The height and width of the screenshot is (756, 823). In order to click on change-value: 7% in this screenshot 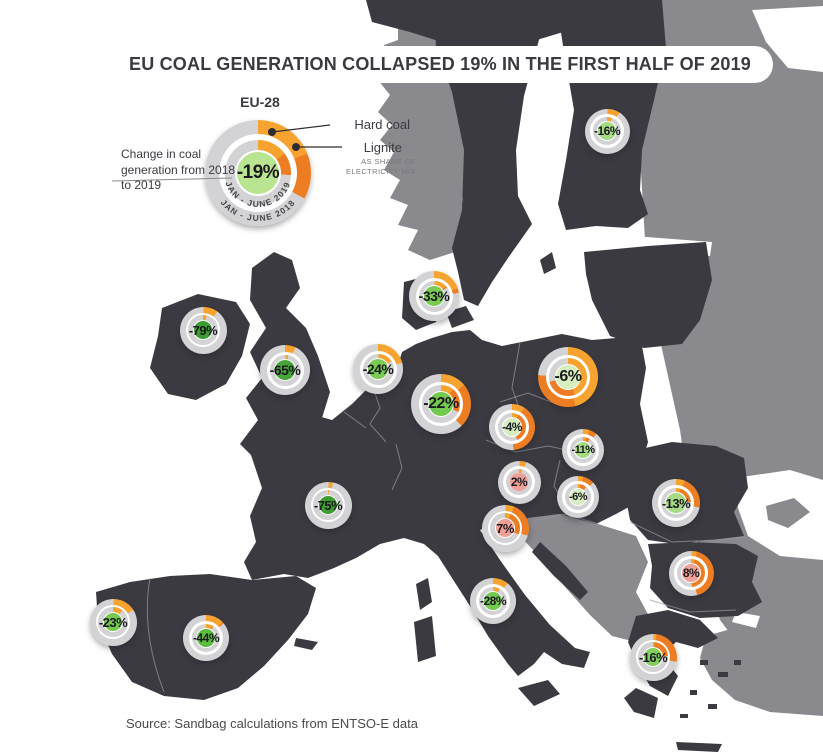, I will do `click(505, 528)`.